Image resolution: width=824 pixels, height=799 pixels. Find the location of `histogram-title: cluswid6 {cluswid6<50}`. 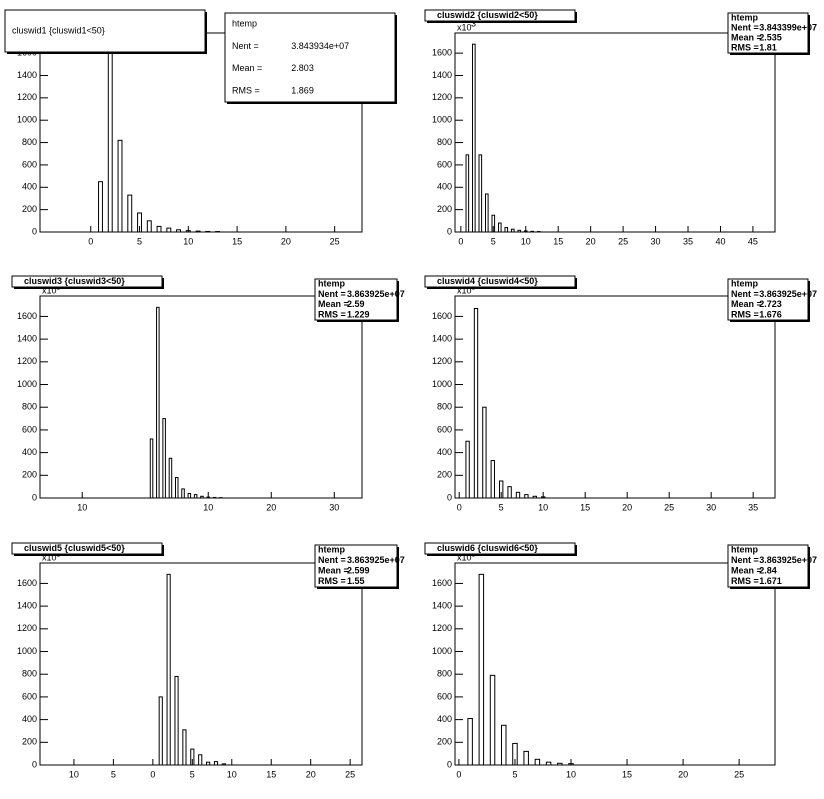

histogram-title: cluswid6 {cluswid6<50} is located at coordinates (487, 548).